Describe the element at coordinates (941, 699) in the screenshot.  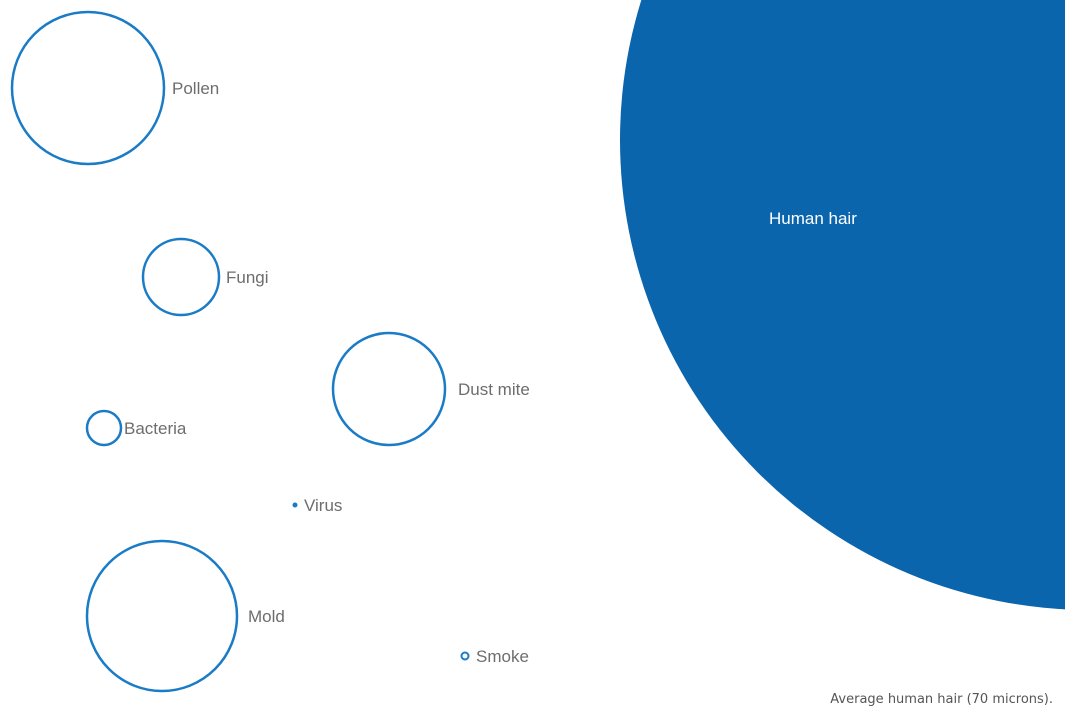
I see `figure-caption: Average human hair (70 microns).` at that location.